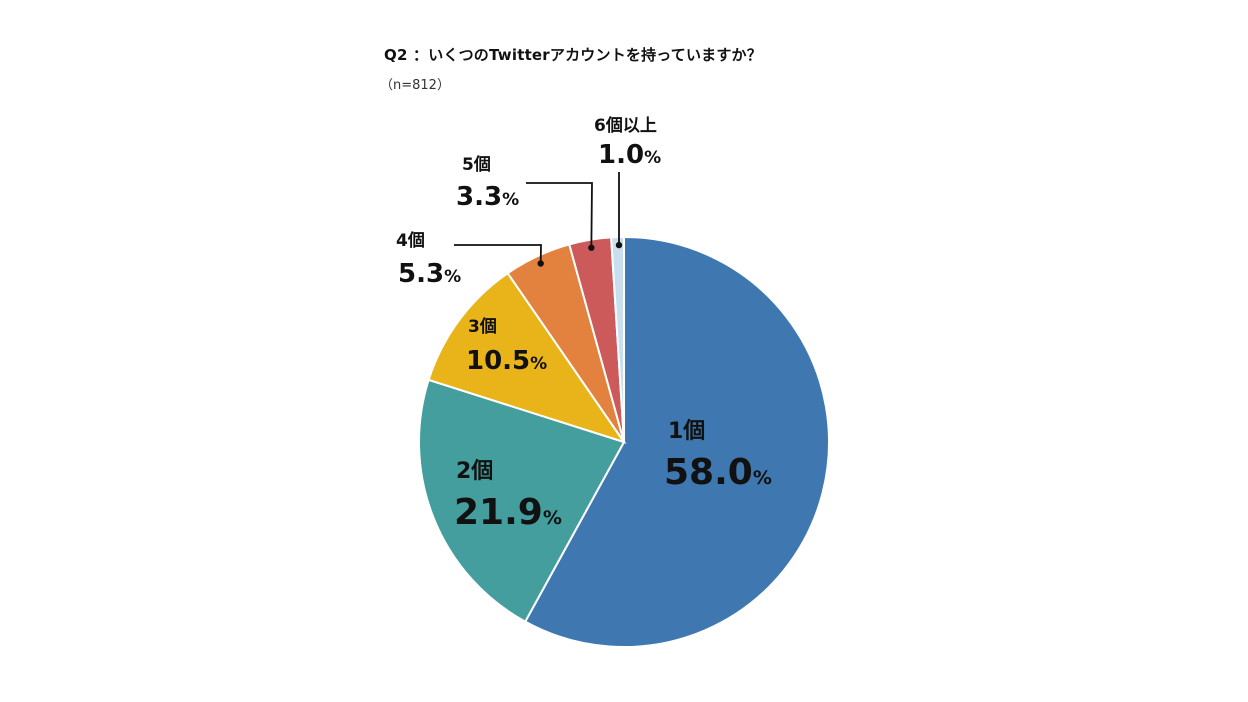 The width and height of the screenshot is (1248, 702). What do you see at coordinates (718, 472) in the screenshot?
I see `slice-value-label: 58.0%` at bounding box center [718, 472].